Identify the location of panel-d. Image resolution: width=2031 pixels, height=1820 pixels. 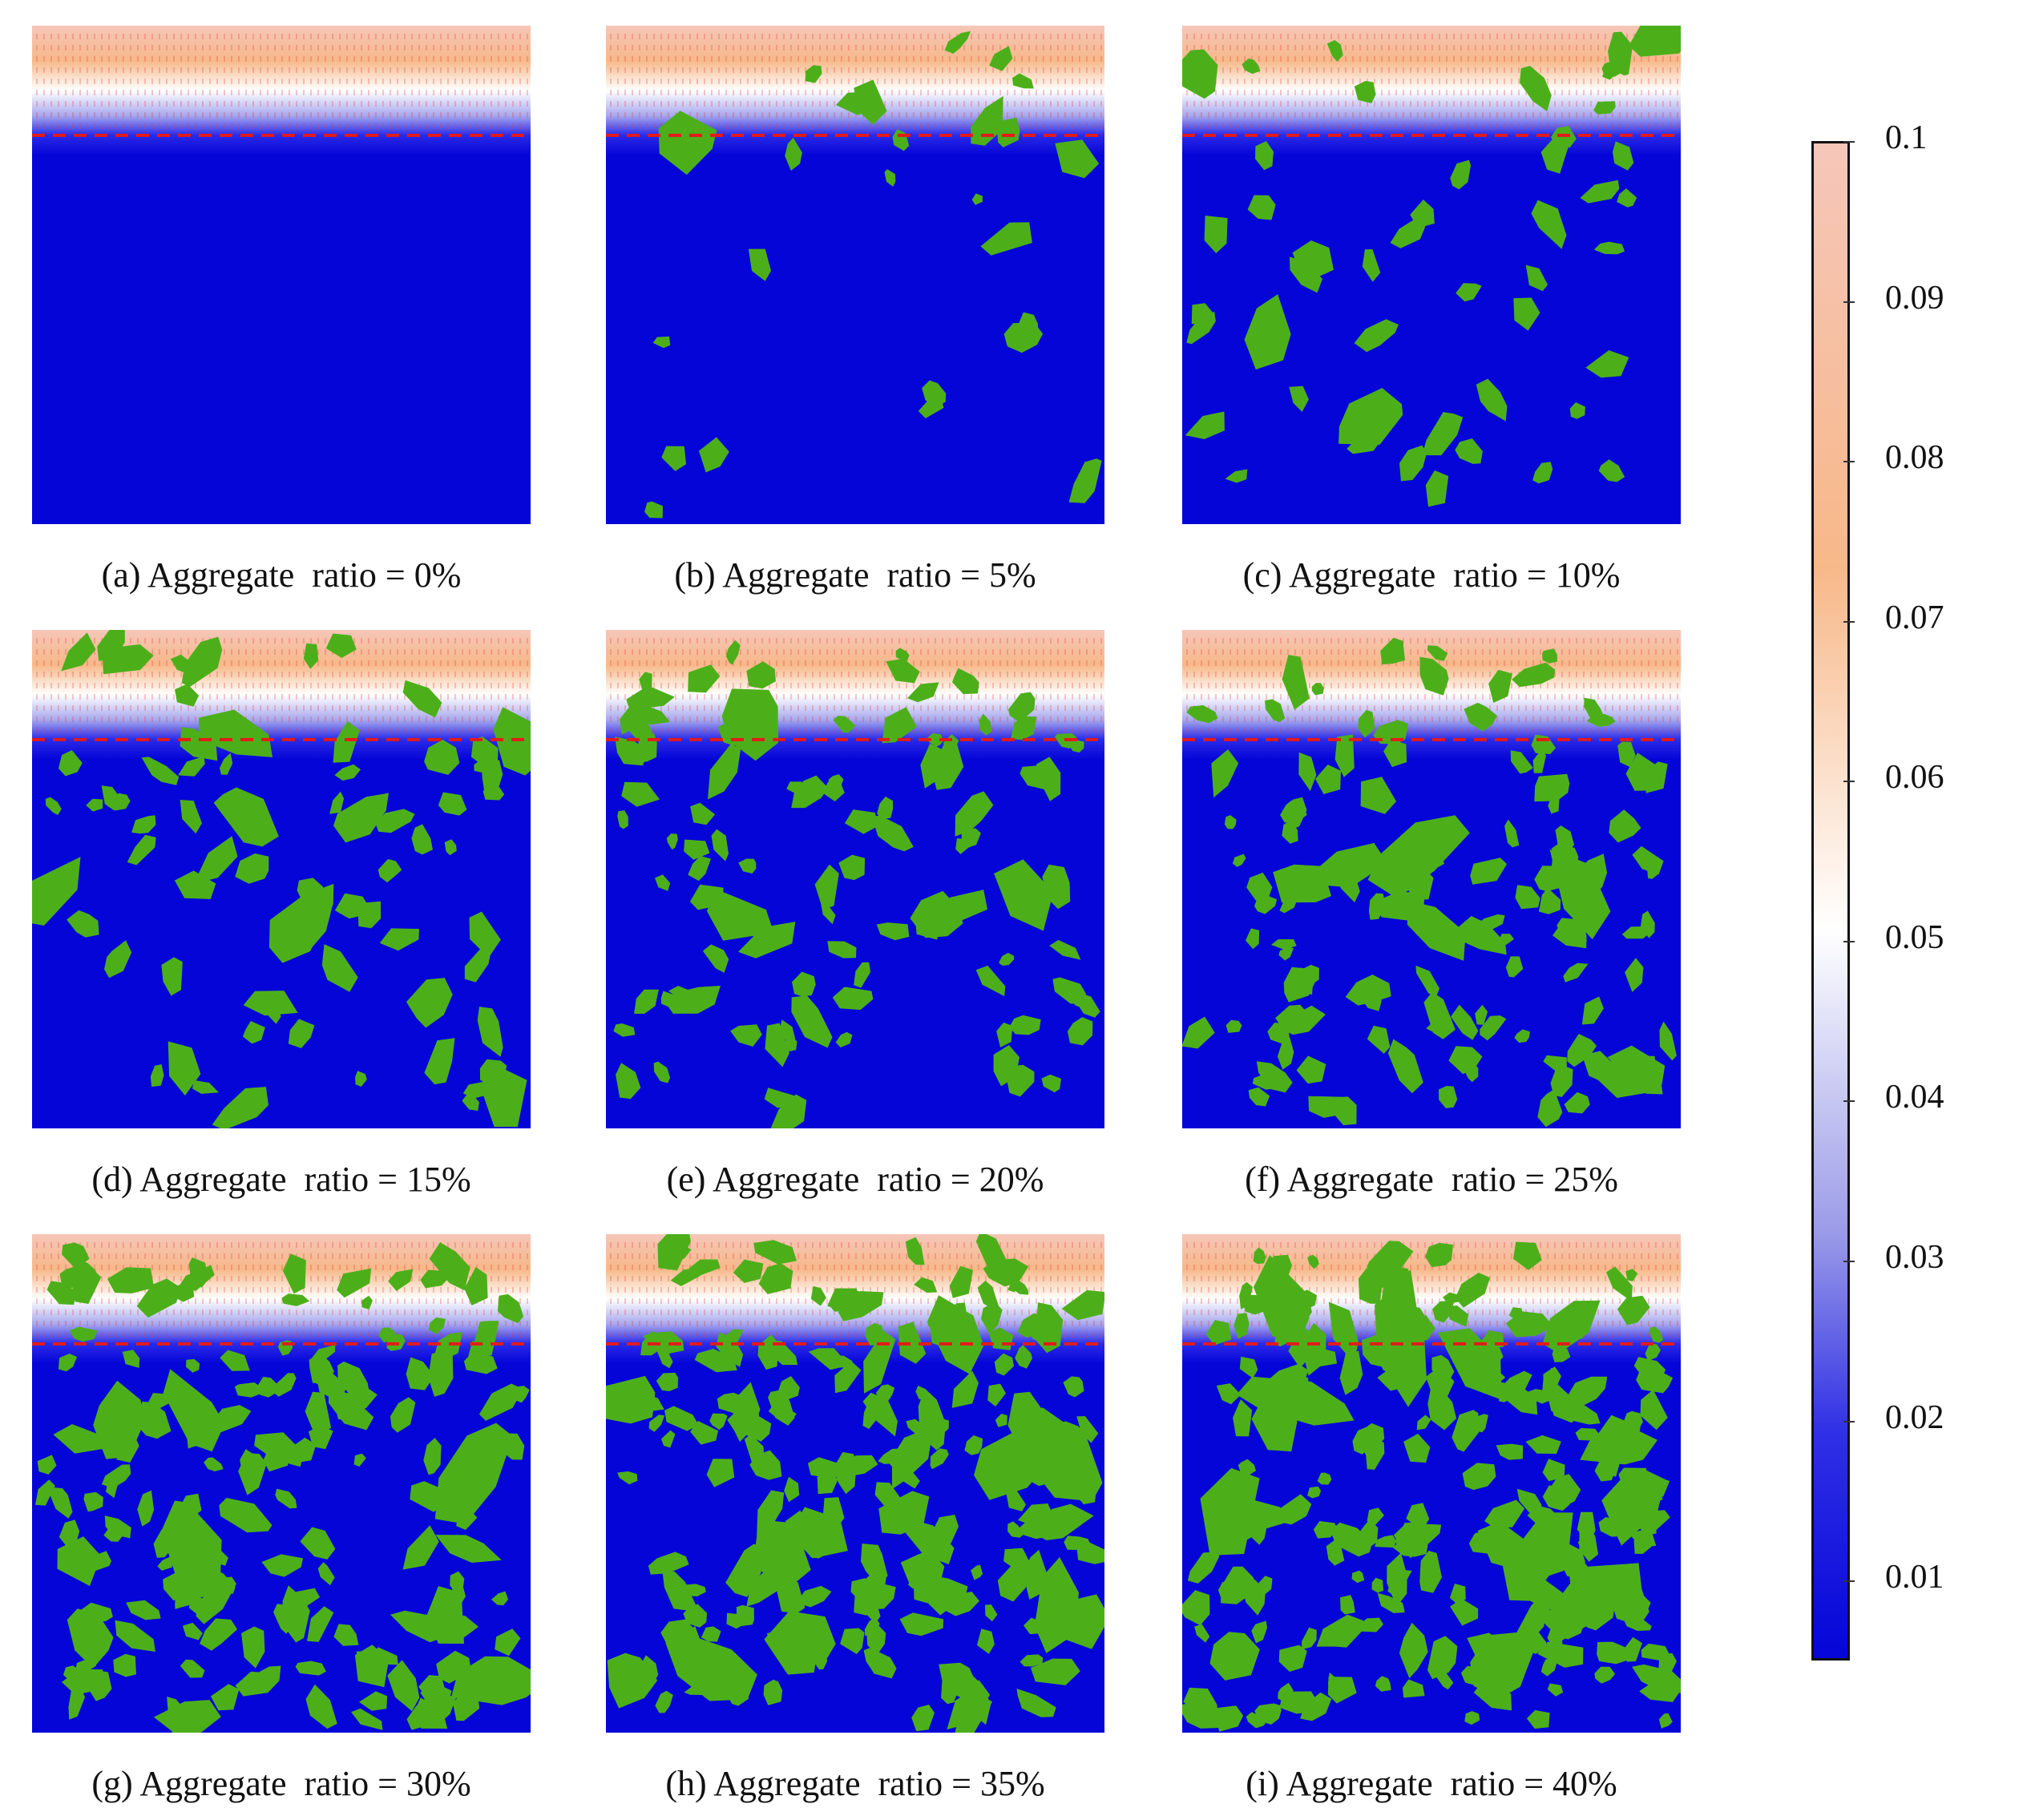
(281, 879).